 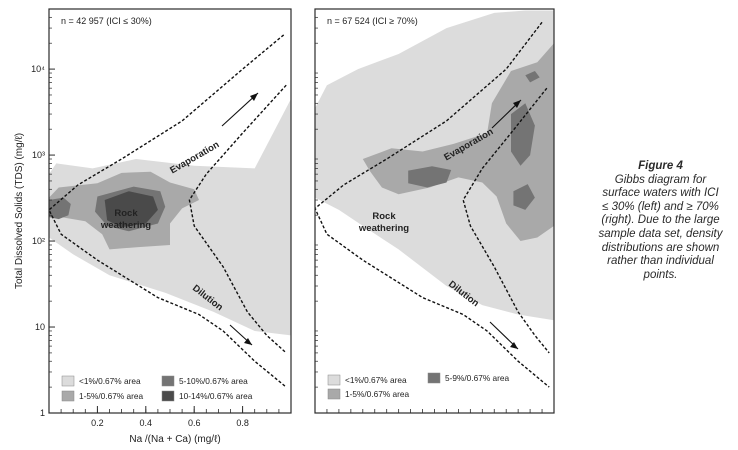 What do you see at coordinates (174, 439) in the screenshot?
I see `x-axis-title: Na /(Na + Ca) (mg/ℓ)` at bounding box center [174, 439].